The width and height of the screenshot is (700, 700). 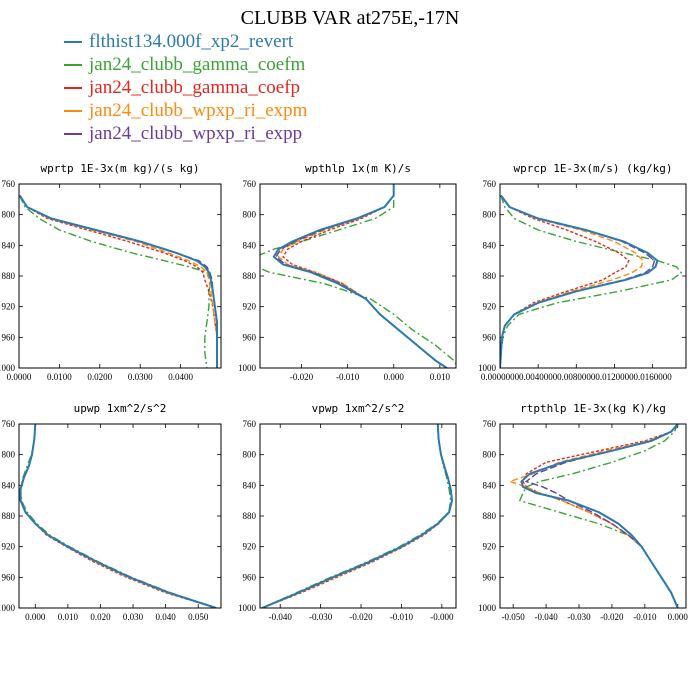 What do you see at coordinates (196, 133) in the screenshot?
I see `legend-label: jan24_clubb_wpxp_ri_expp` at bounding box center [196, 133].